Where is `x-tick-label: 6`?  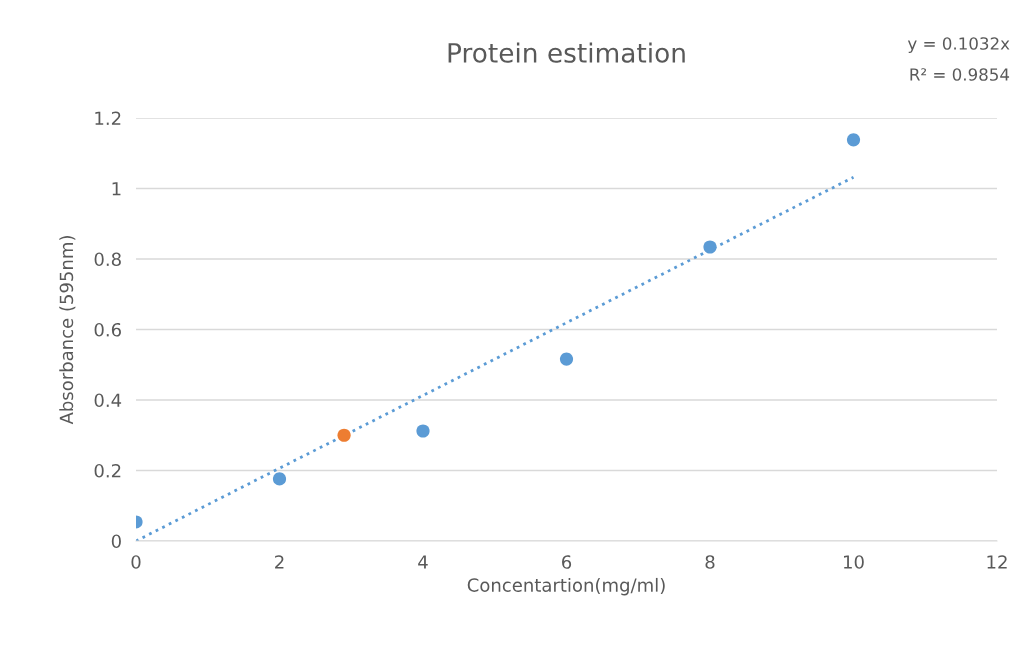 x-tick-label: 6 is located at coordinates (567, 562).